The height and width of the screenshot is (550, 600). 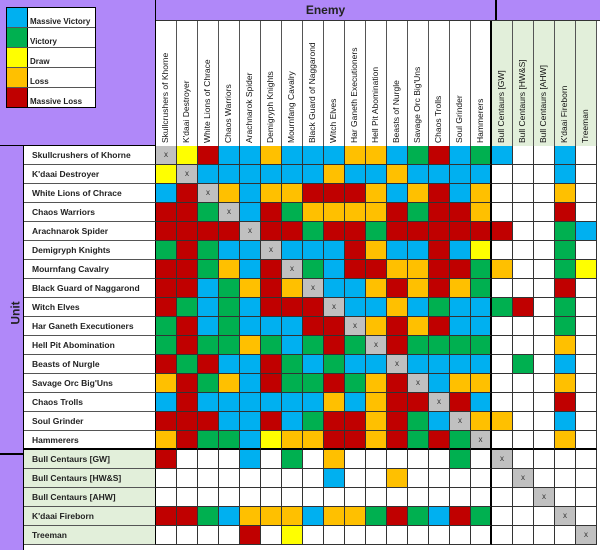 I want to click on column-header: Bull Centaurs [HW&S], so click(x=523, y=83).